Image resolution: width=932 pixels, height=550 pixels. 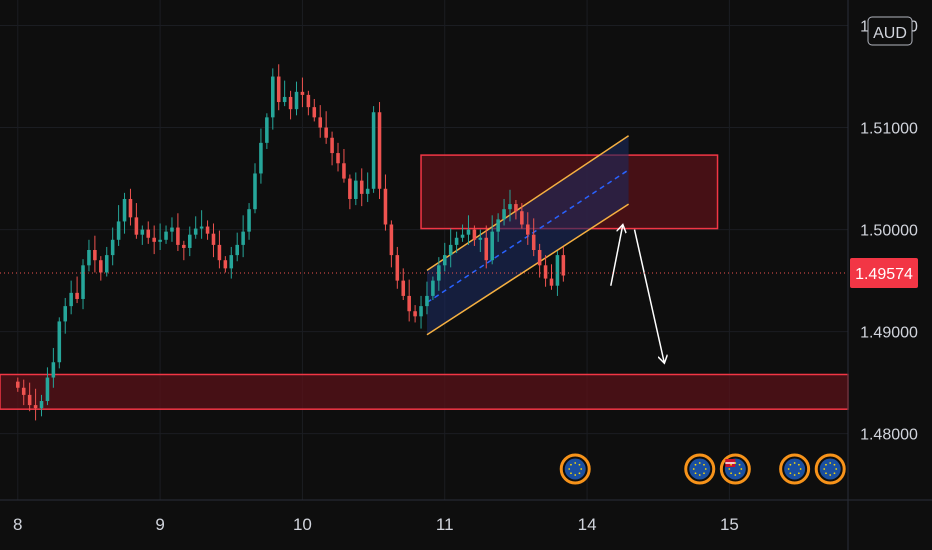 What do you see at coordinates (890, 31) in the screenshot?
I see `currency-badge: AUD` at bounding box center [890, 31].